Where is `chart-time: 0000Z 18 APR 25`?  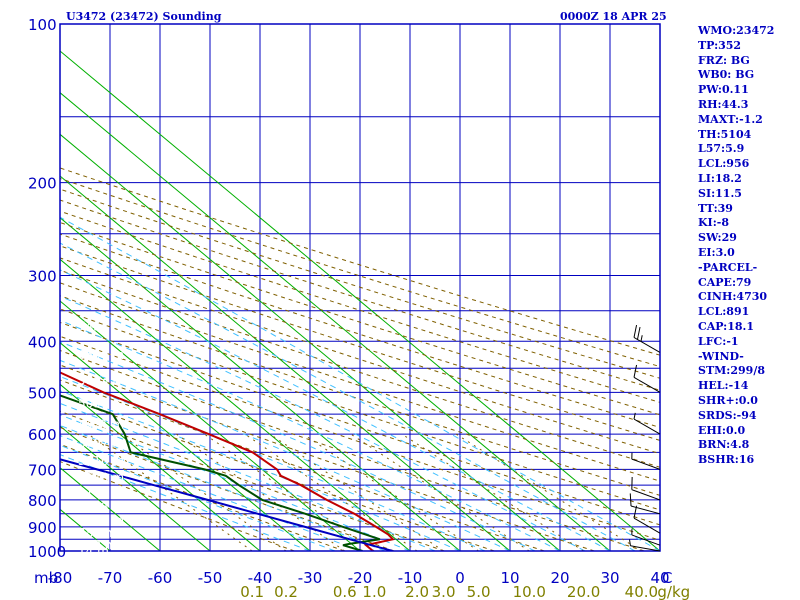 chart-time: 0000Z 18 APR 25 is located at coordinates (613, 16).